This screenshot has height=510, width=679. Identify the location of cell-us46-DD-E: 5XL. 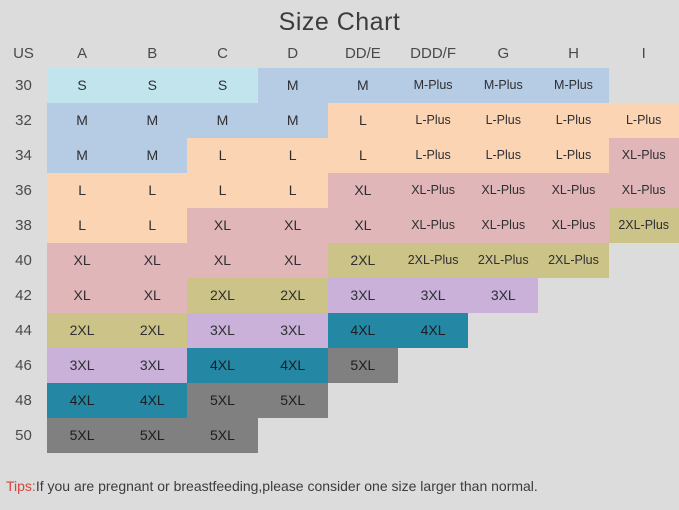
(362, 365).